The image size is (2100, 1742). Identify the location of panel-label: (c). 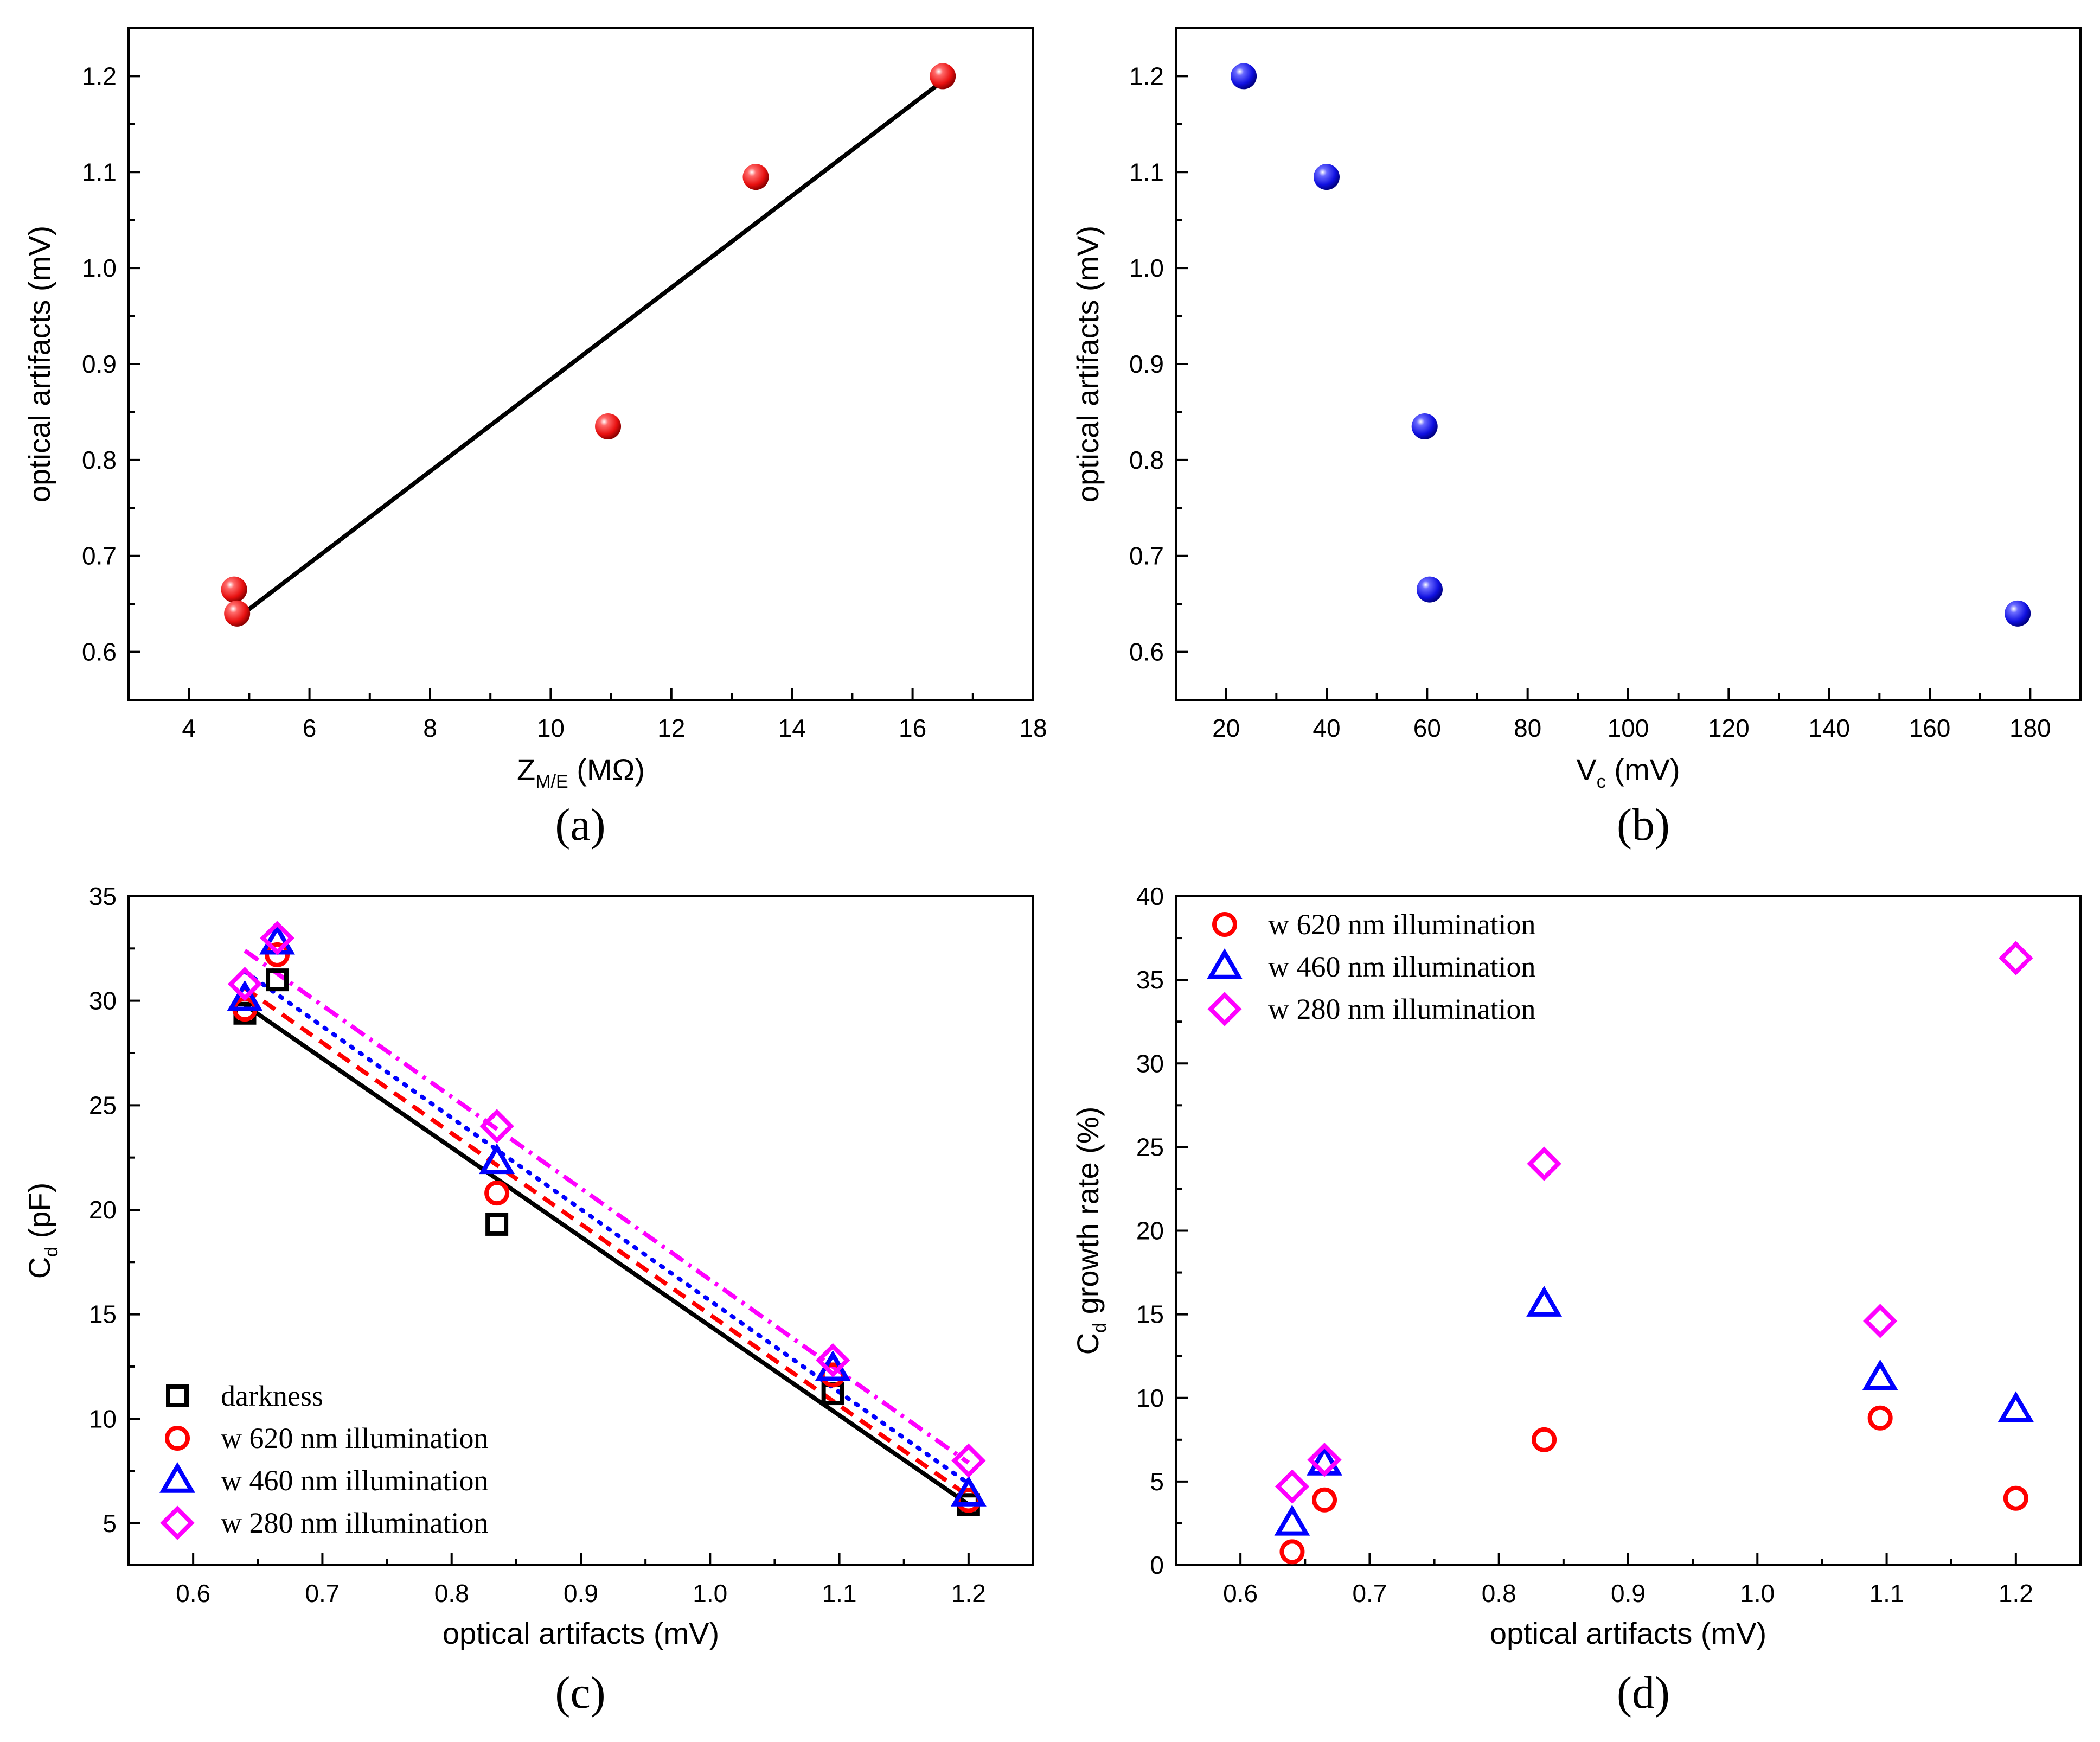
(580, 1693).